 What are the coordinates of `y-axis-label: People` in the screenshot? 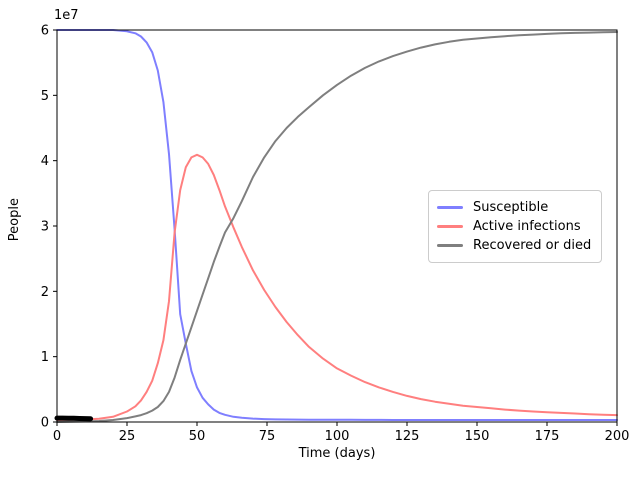 It's located at (14, 220).